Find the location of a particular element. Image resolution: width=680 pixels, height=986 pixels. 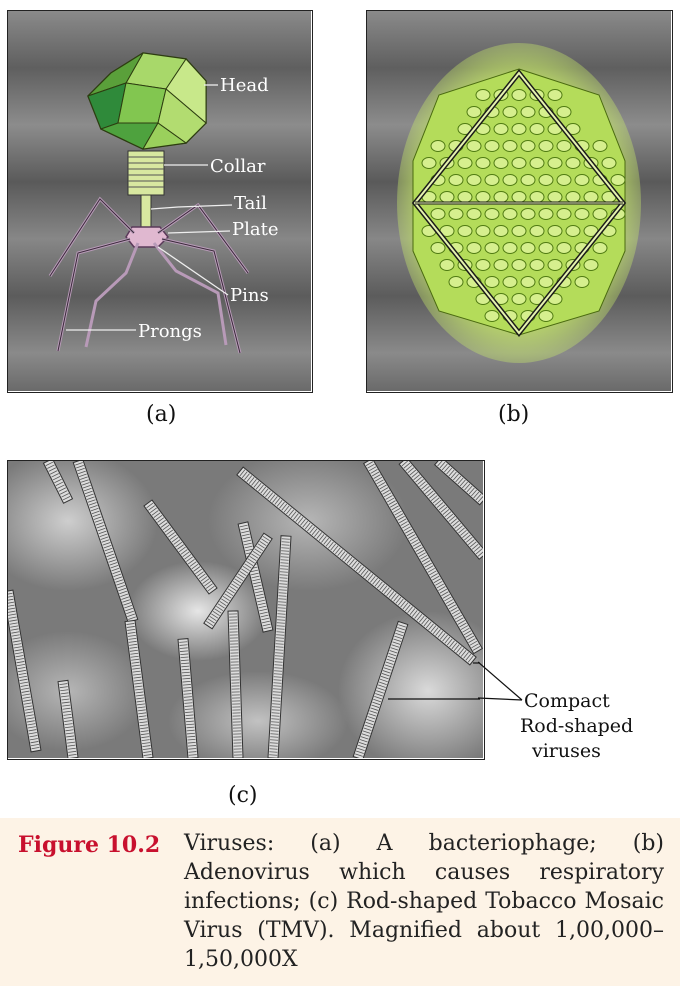

sublabel-a: (a) is located at coordinates (161, 414).